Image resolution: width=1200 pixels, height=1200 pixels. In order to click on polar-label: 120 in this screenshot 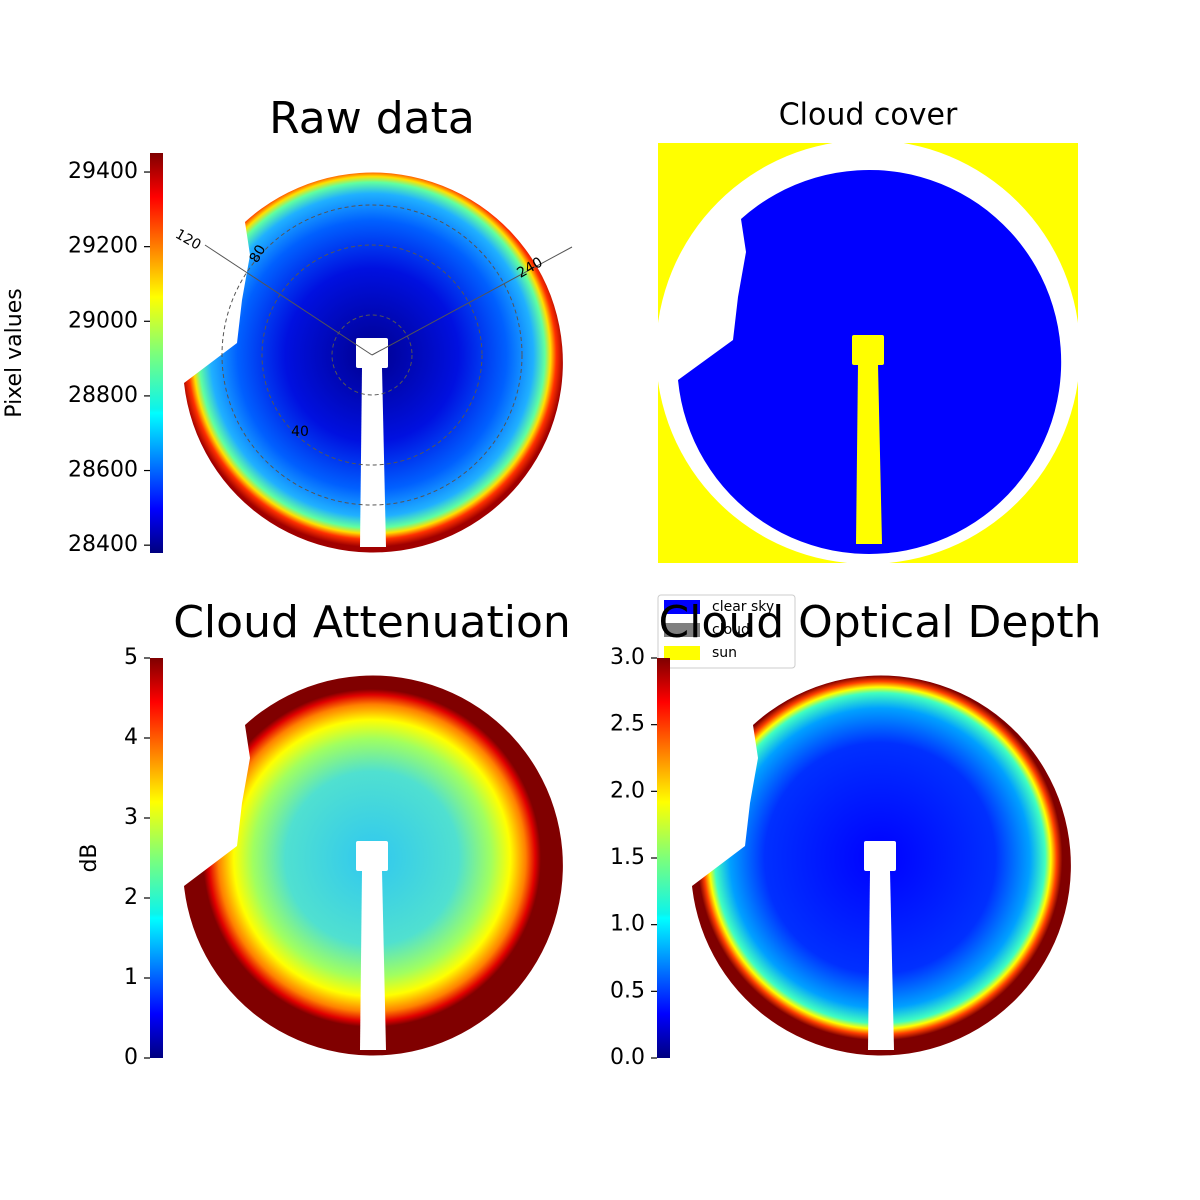, I will do `click(187, 239)`.